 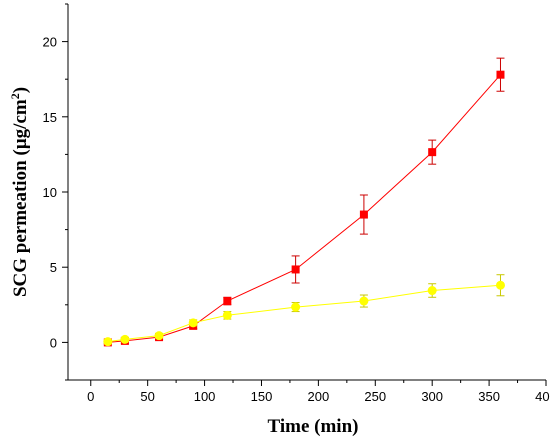 What do you see at coordinates (313, 426) in the screenshot?
I see `x-axis-title: Time (min)` at bounding box center [313, 426].